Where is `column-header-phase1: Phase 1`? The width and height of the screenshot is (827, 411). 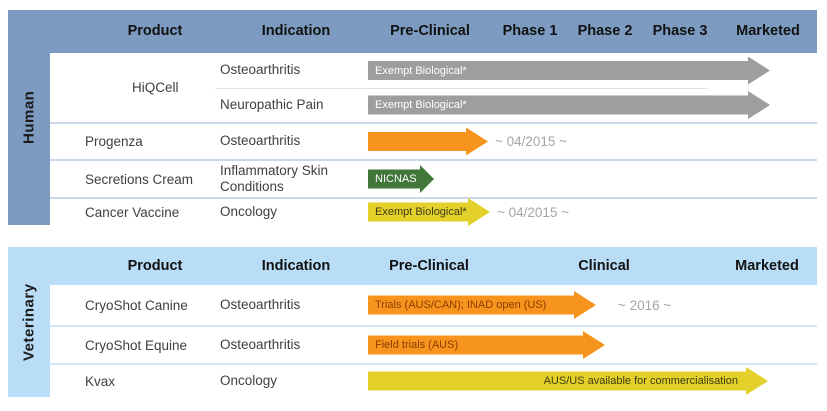
column-header-phase1: Phase 1 is located at coordinates (530, 31).